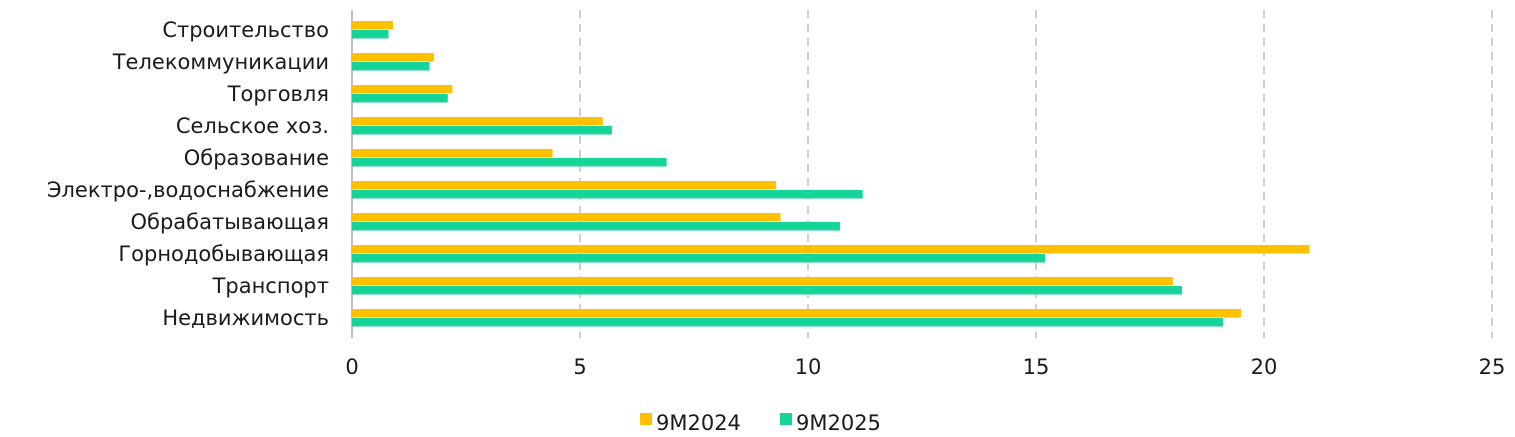 This screenshot has width=1515, height=437. Describe the element at coordinates (245, 30) in the screenshot. I see `category-label: Строительство` at that location.